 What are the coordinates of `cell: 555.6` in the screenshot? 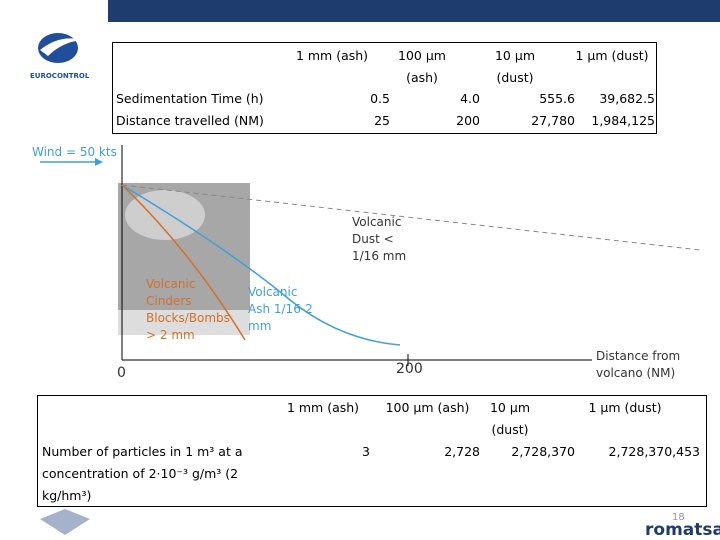 It's located at (557, 98).